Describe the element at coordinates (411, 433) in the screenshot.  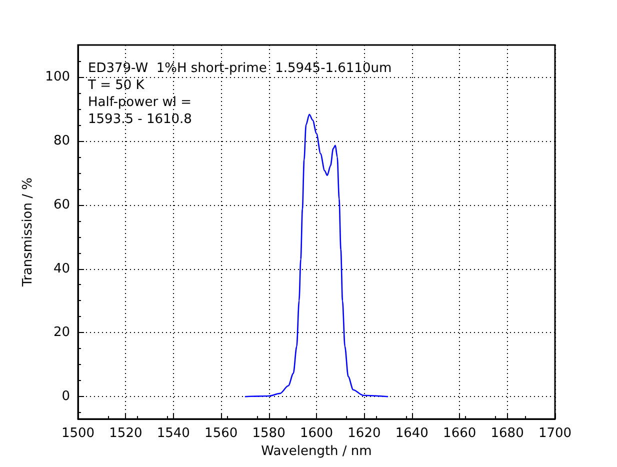
I see `x-tick-label: 1640` at that location.